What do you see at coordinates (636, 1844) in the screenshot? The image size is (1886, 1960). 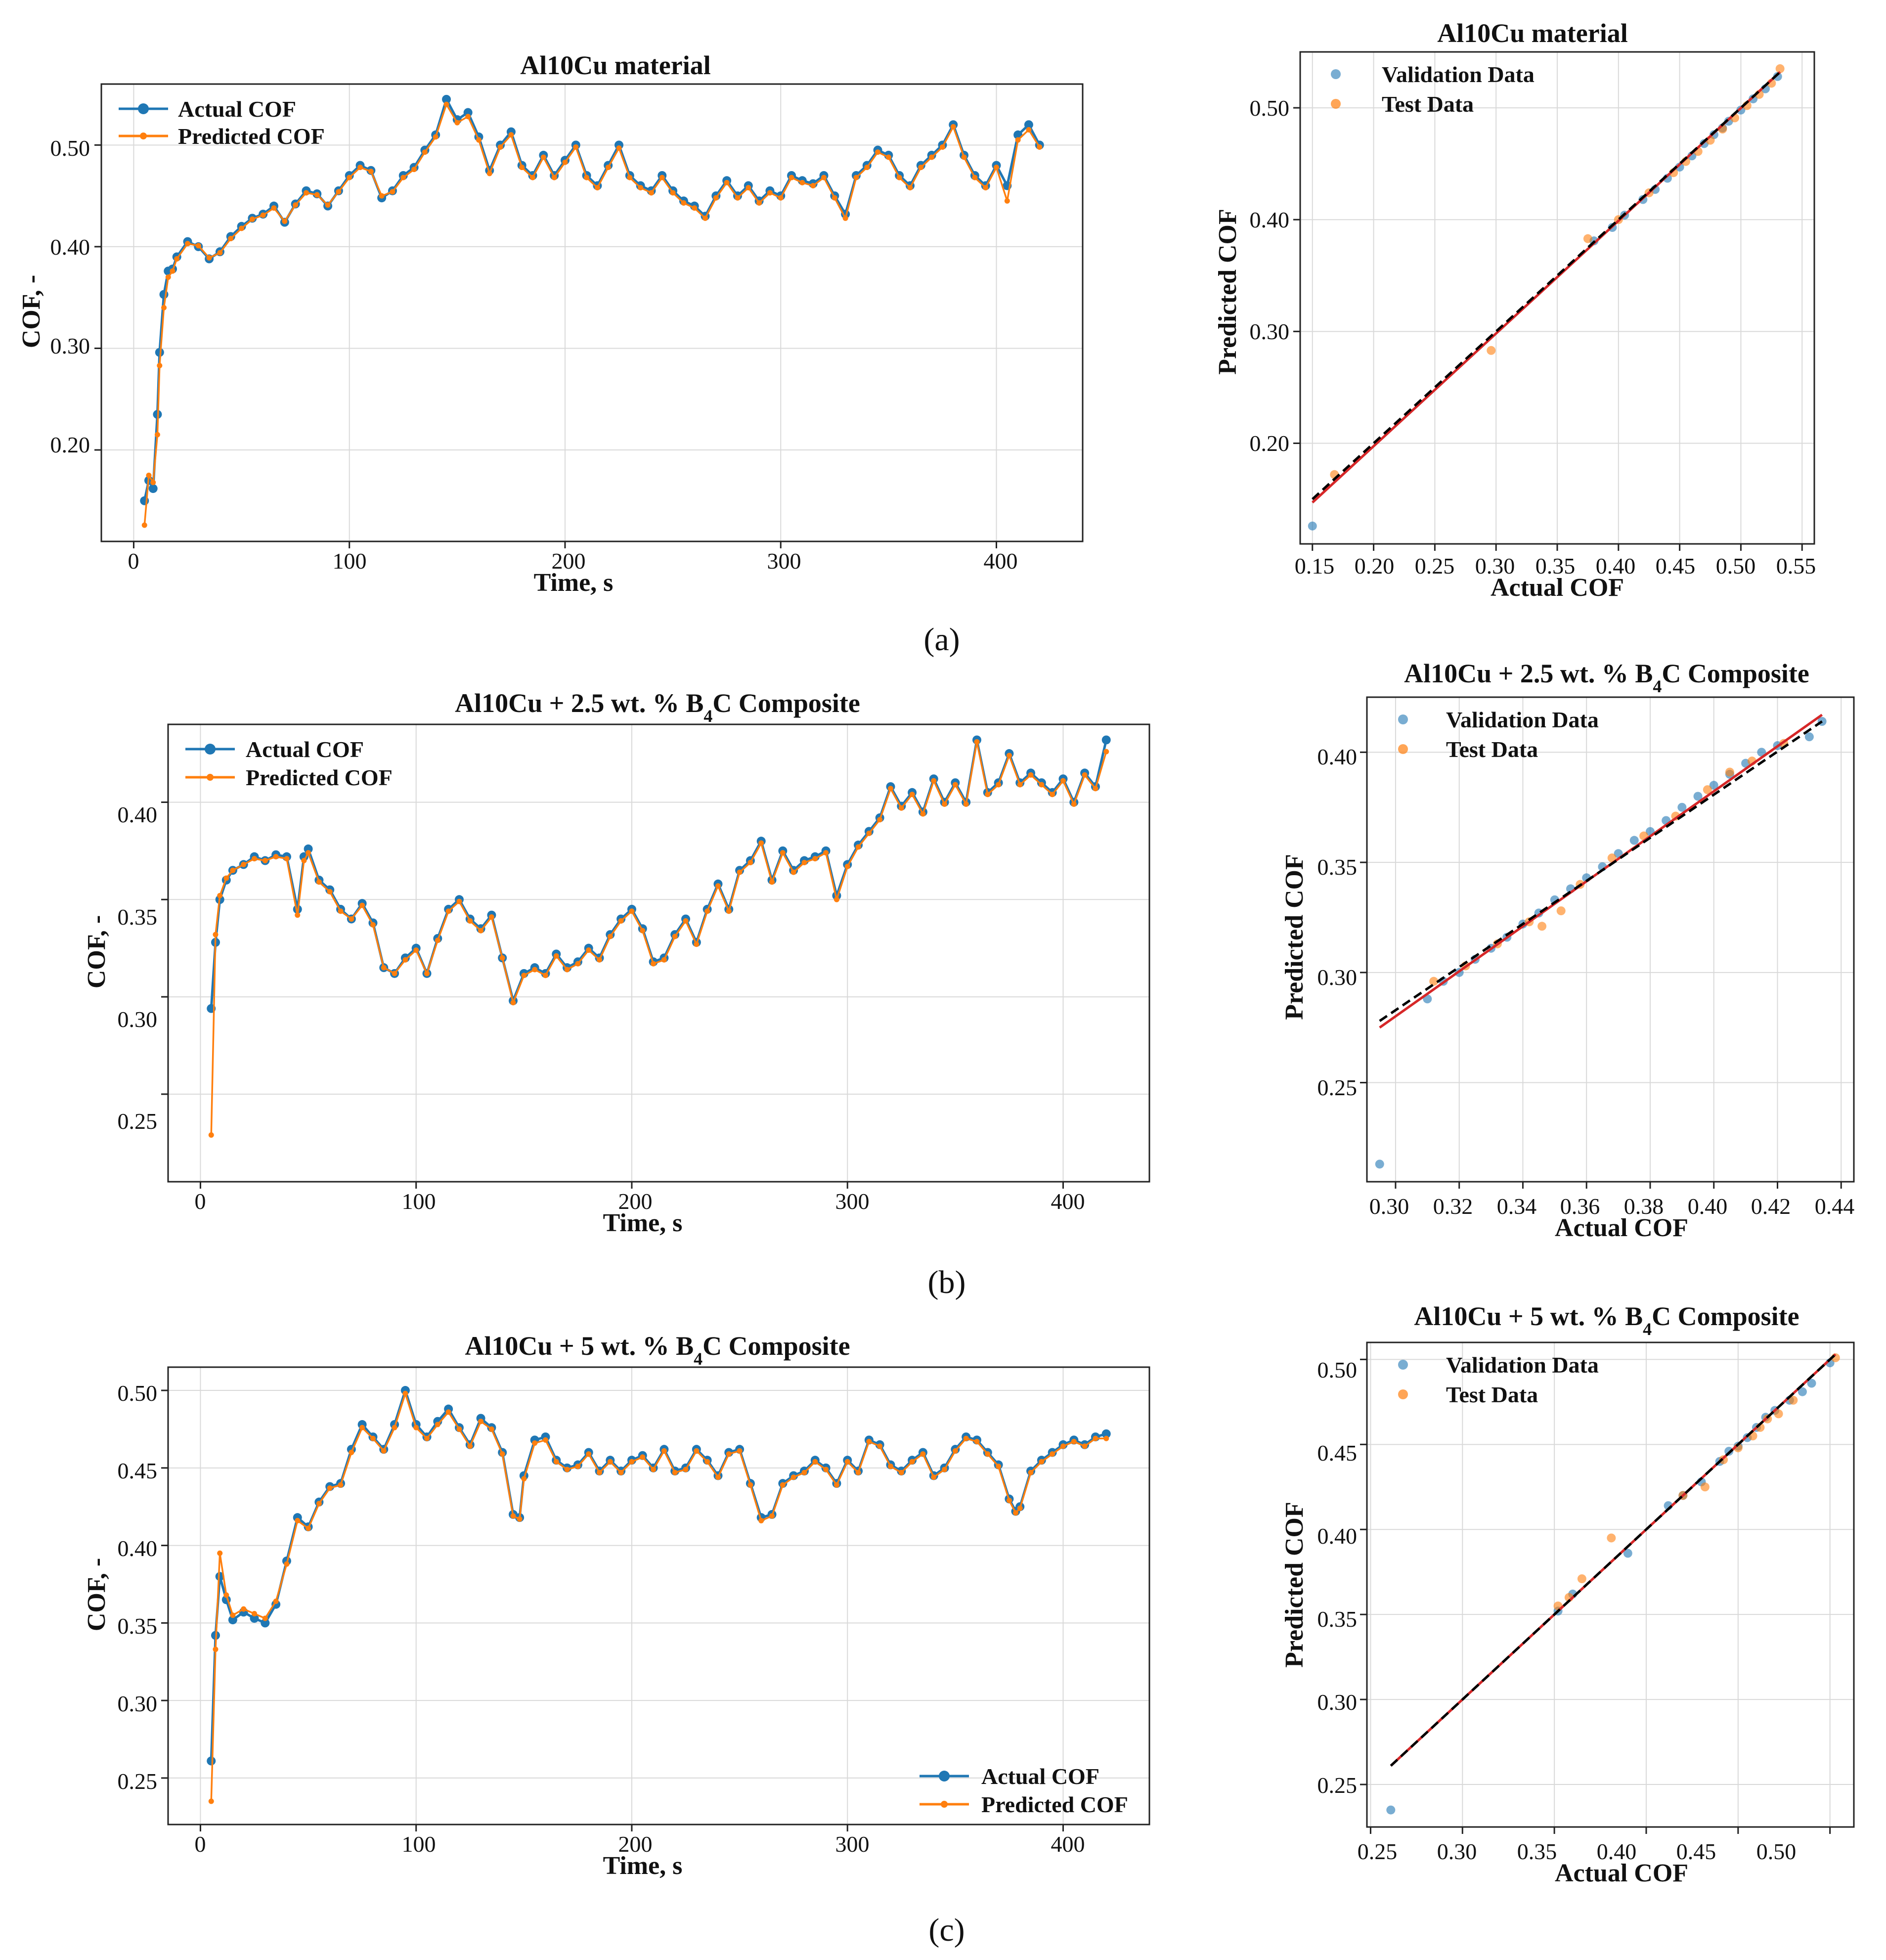 I see `x-tick-label: 200` at bounding box center [636, 1844].